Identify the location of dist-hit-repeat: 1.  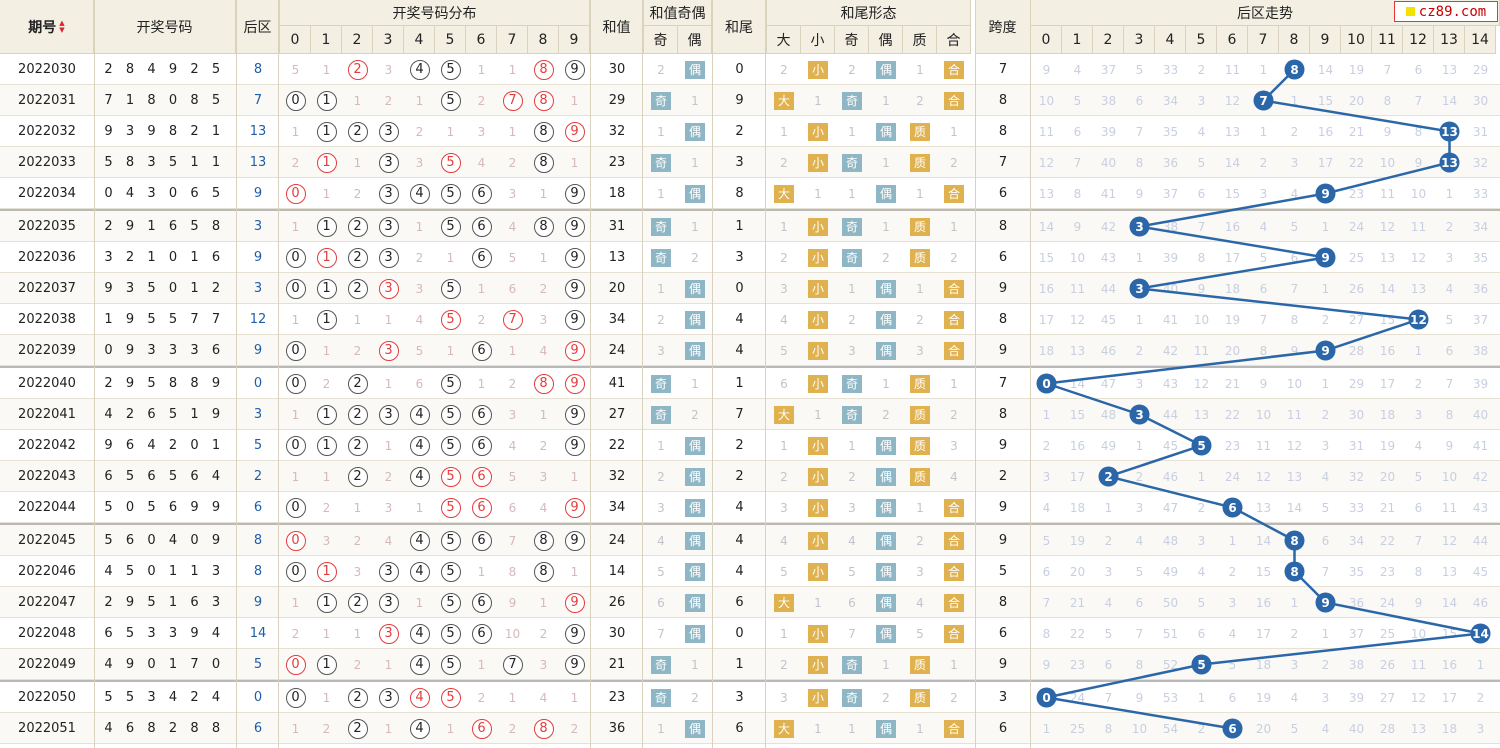
(326, 257).